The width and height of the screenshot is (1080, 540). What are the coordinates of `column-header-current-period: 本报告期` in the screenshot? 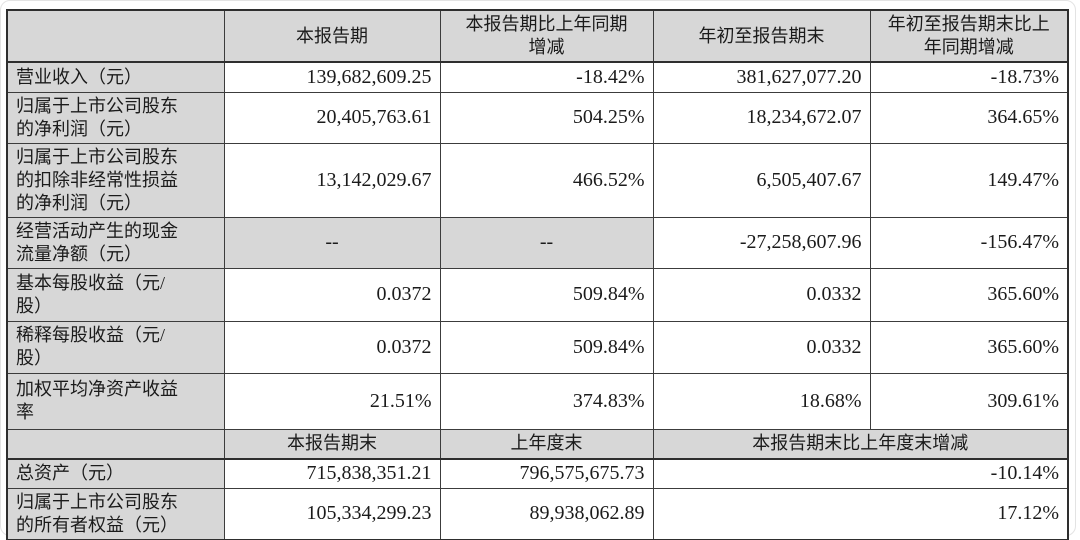 It's located at (332, 36).